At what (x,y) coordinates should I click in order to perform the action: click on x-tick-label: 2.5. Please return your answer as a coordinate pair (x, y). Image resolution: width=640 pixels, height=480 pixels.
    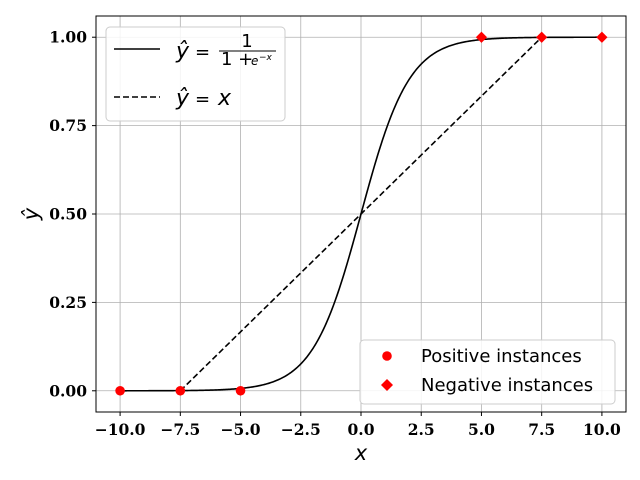
    Looking at the image, I should click on (421, 429).